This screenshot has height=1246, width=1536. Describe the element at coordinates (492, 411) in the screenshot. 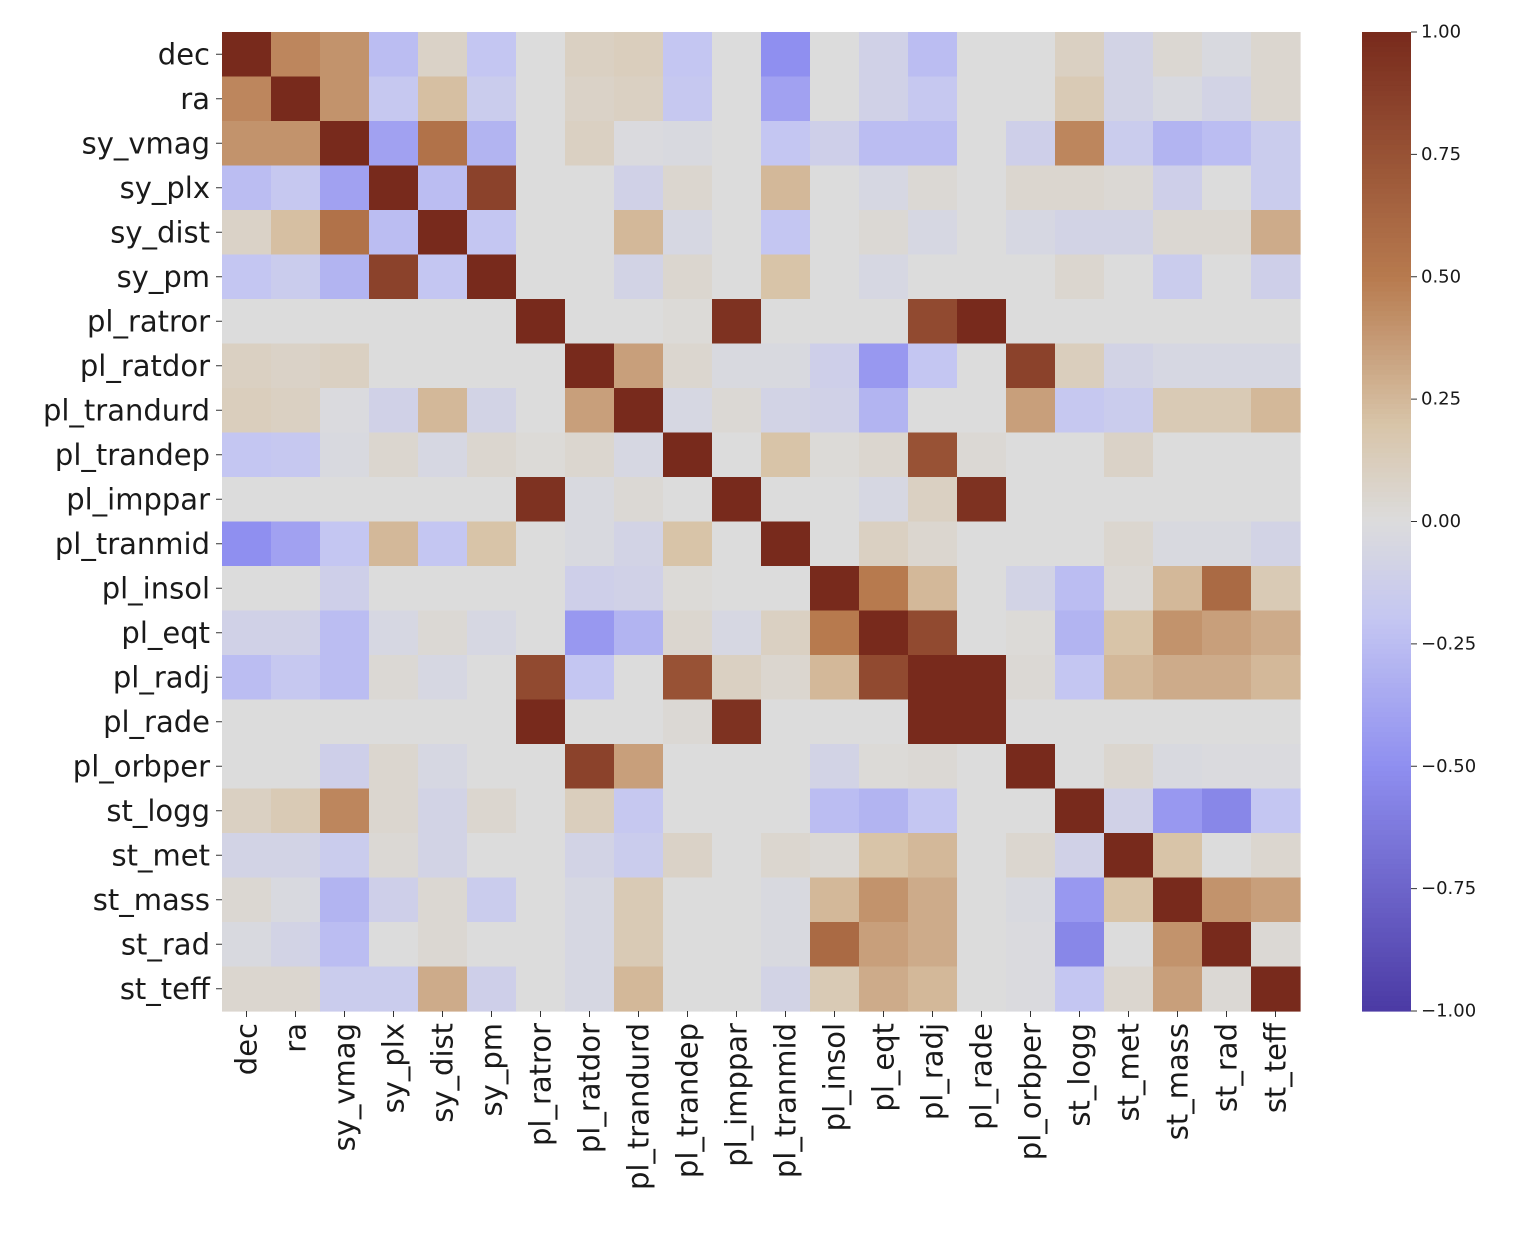

I see `heatmap-cell-pl_trandurd-sy_pm` at that location.